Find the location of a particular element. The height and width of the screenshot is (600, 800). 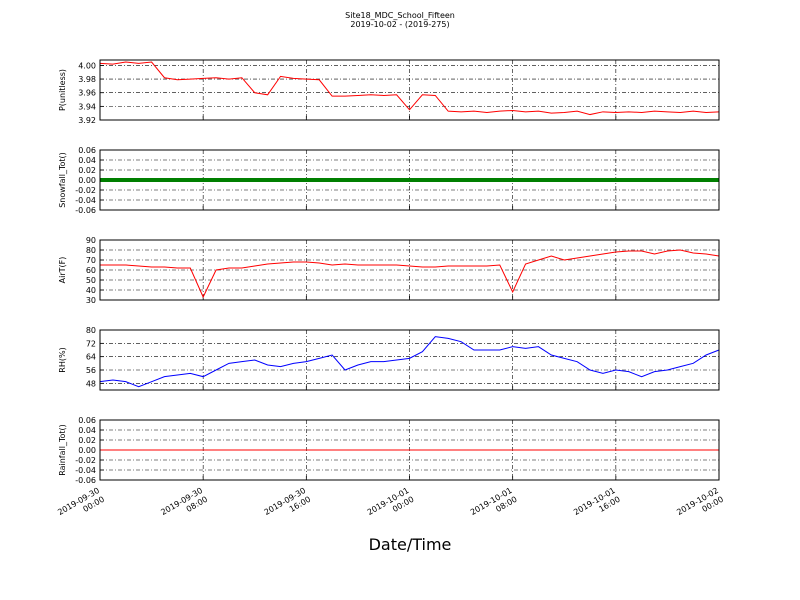

y-tick-label: 56 is located at coordinates (91, 370).